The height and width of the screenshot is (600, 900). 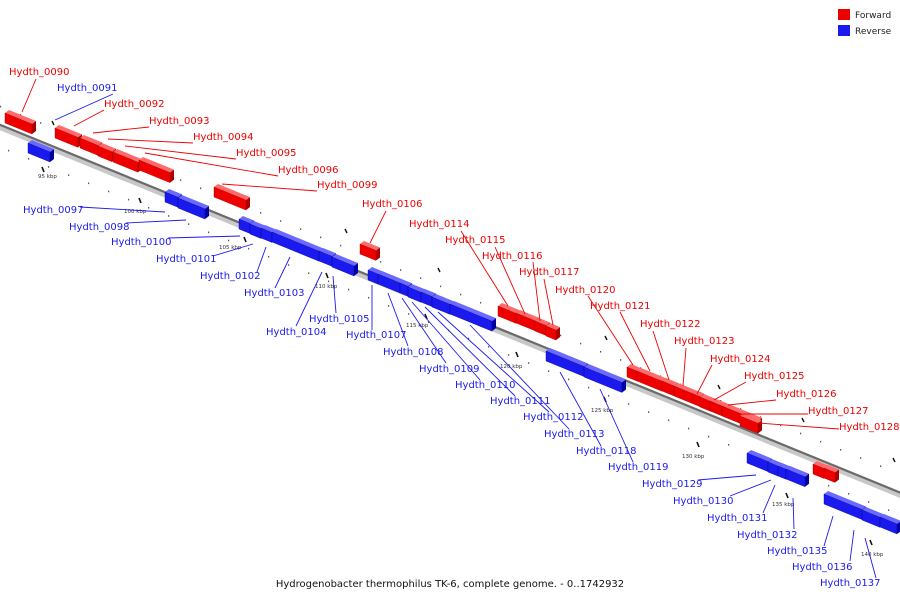 What do you see at coordinates (376, 335) in the screenshot?
I see `gene-label-Hydth_0107: Hydth_0107` at bounding box center [376, 335].